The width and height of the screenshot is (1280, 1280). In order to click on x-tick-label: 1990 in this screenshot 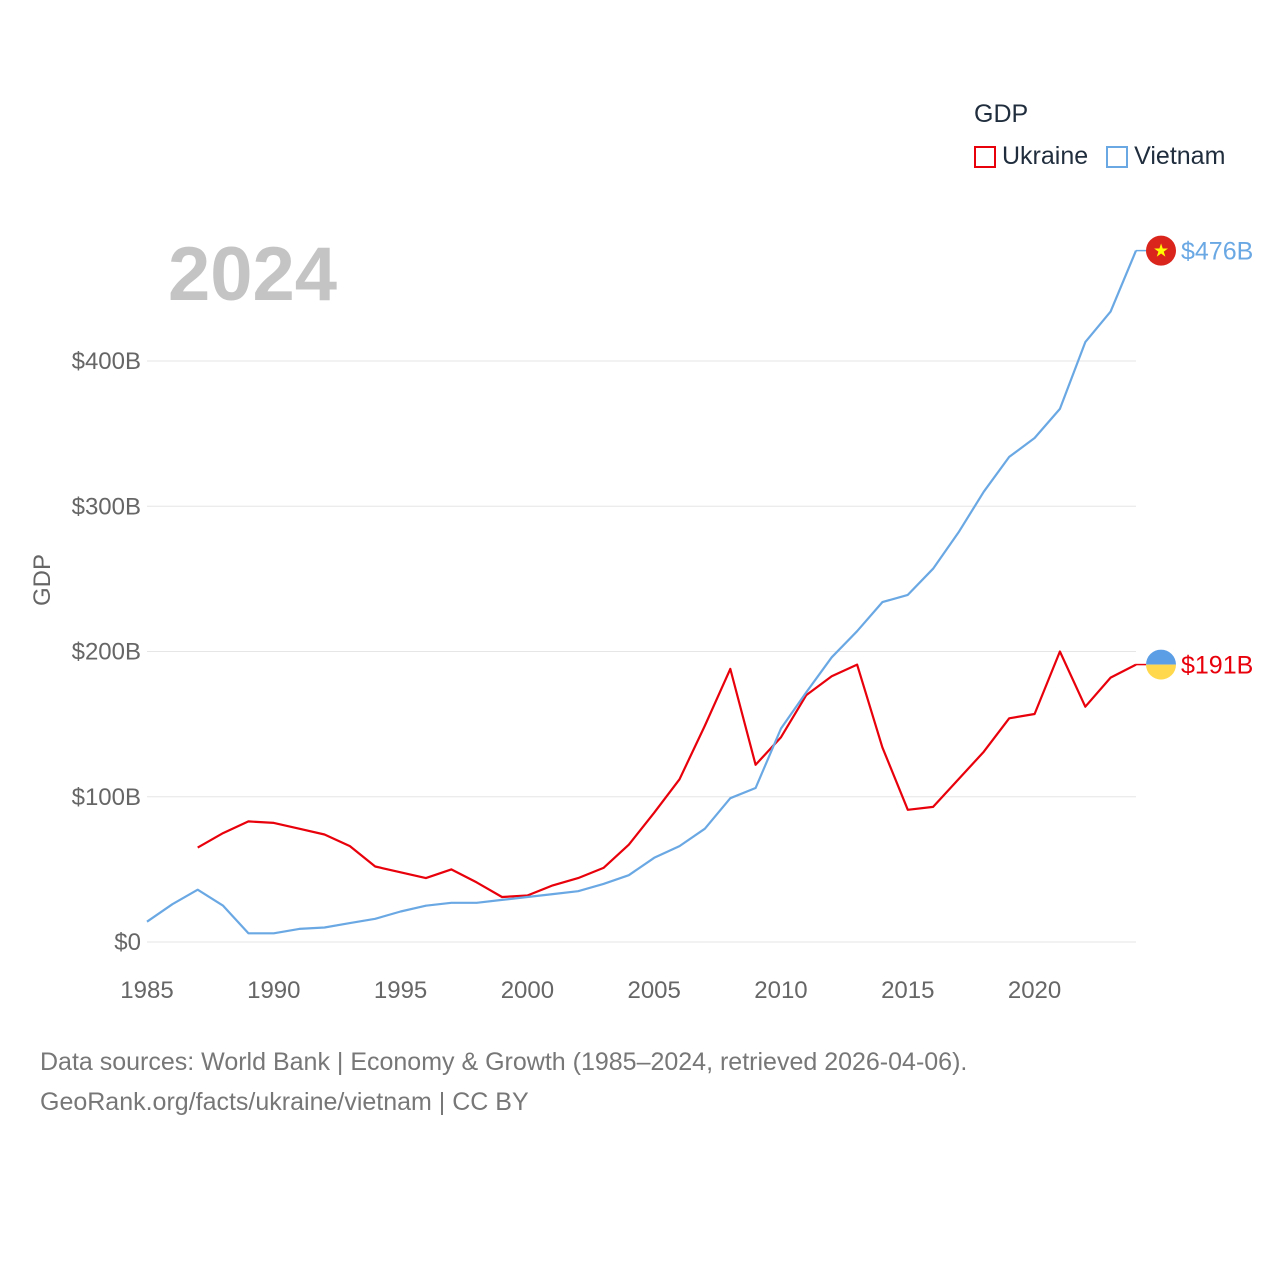, I will do `click(273, 990)`.